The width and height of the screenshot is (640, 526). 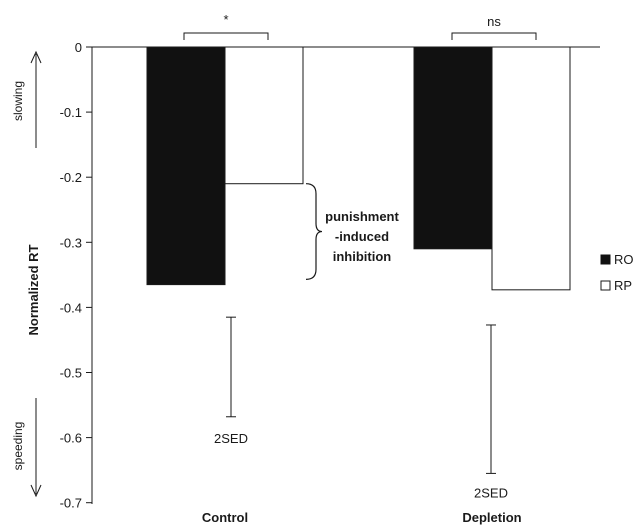 I want to click on legend-swatch-ro, so click(x=605, y=259).